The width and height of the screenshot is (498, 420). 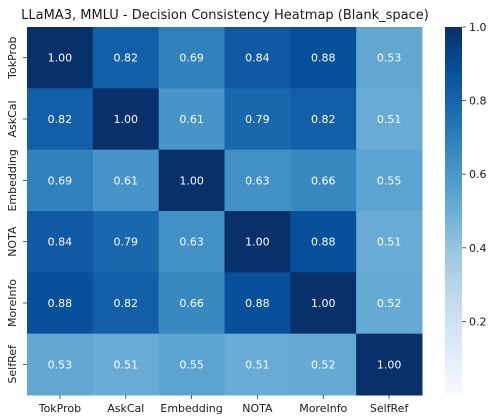 What do you see at coordinates (478, 101) in the screenshot?
I see `colorbar-tick-label: 0.8` at bounding box center [478, 101].